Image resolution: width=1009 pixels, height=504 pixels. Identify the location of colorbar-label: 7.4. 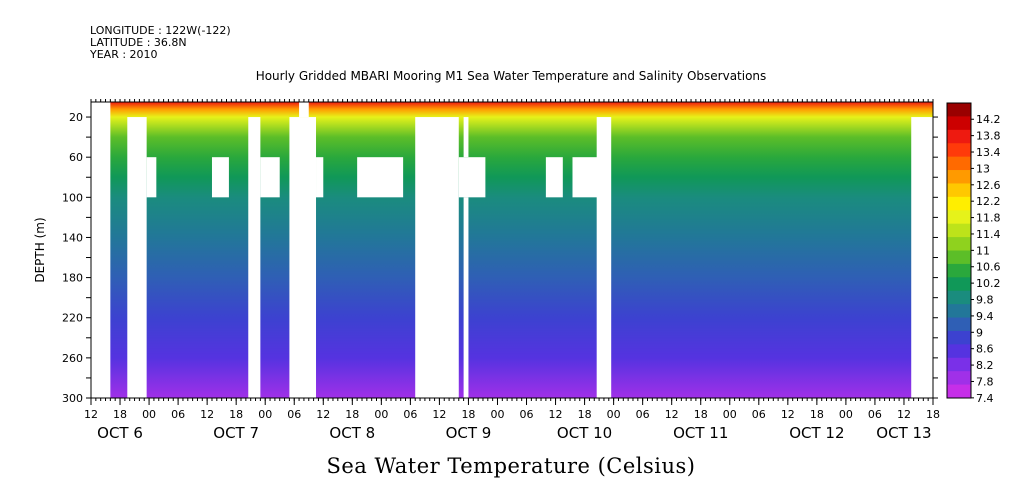
(985, 398).